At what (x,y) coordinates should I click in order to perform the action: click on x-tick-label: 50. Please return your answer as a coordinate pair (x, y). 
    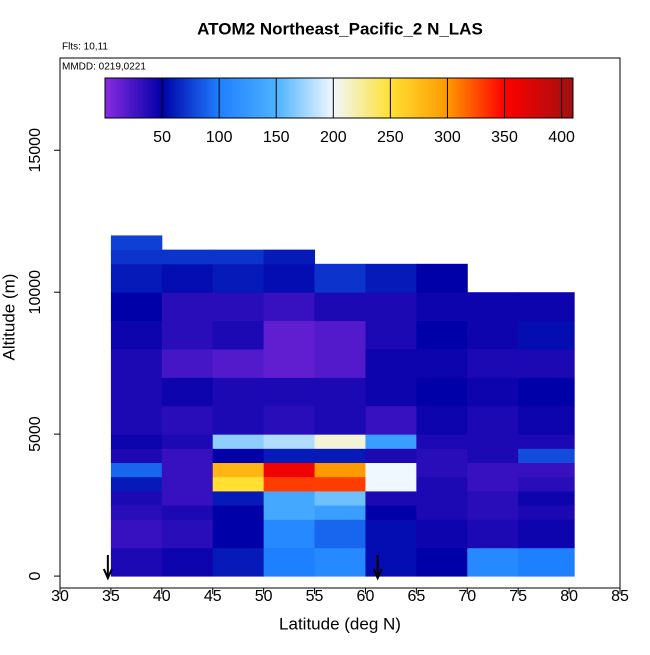
    Looking at the image, I should click on (264, 596).